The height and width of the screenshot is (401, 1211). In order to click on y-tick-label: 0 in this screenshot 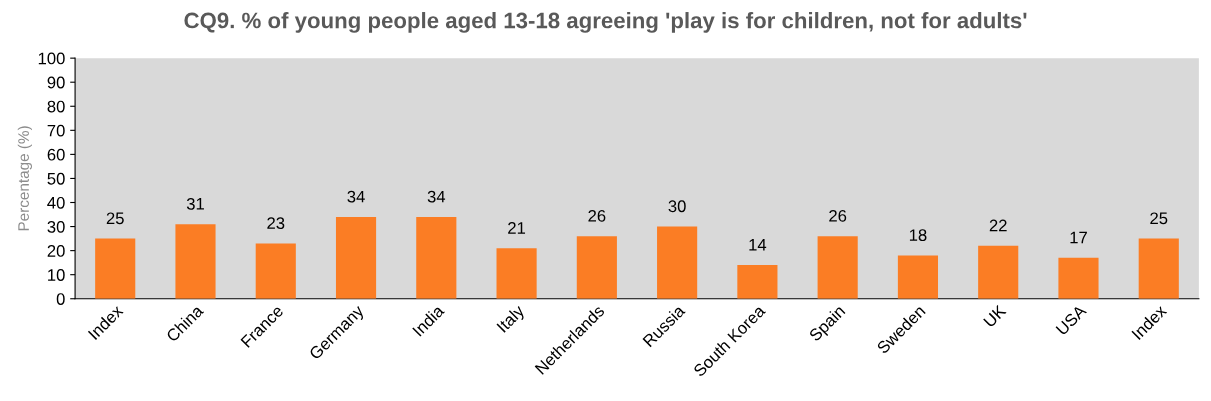, I will do `click(60, 299)`.